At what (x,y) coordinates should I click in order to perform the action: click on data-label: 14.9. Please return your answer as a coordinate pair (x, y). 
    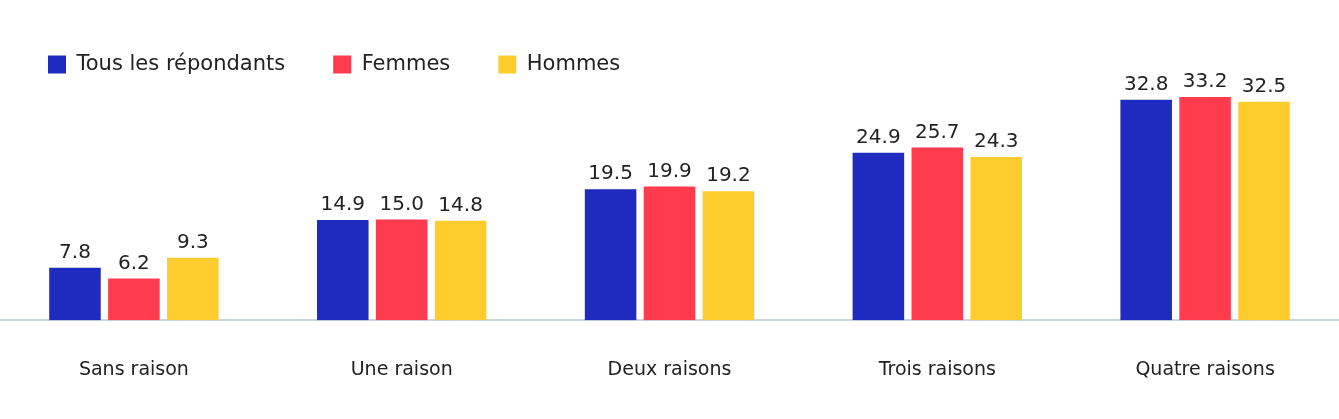
    Looking at the image, I should click on (343, 203).